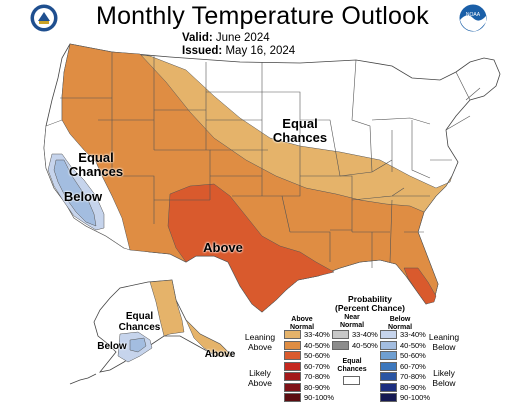  What do you see at coordinates (413, 387) in the screenshot?
I see `legend-label-below-5: 80-90%` at bounding box center [413, 387].